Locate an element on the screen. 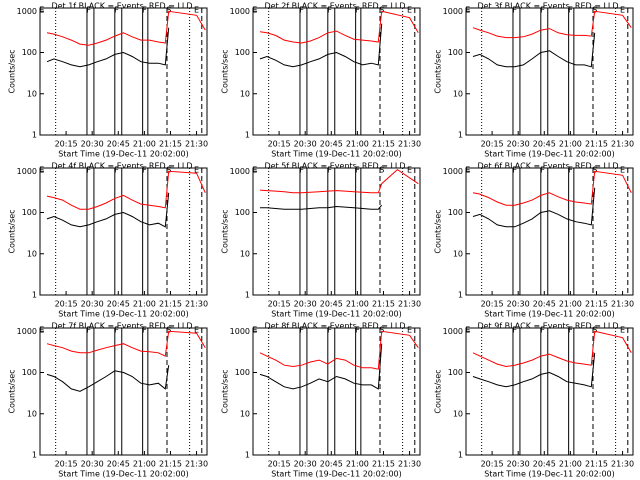 The height and width of the screenshot is (480, 640). chart-title: Det 7f BLACK = Events, RED = LLD is located at coordinates (121, 326).